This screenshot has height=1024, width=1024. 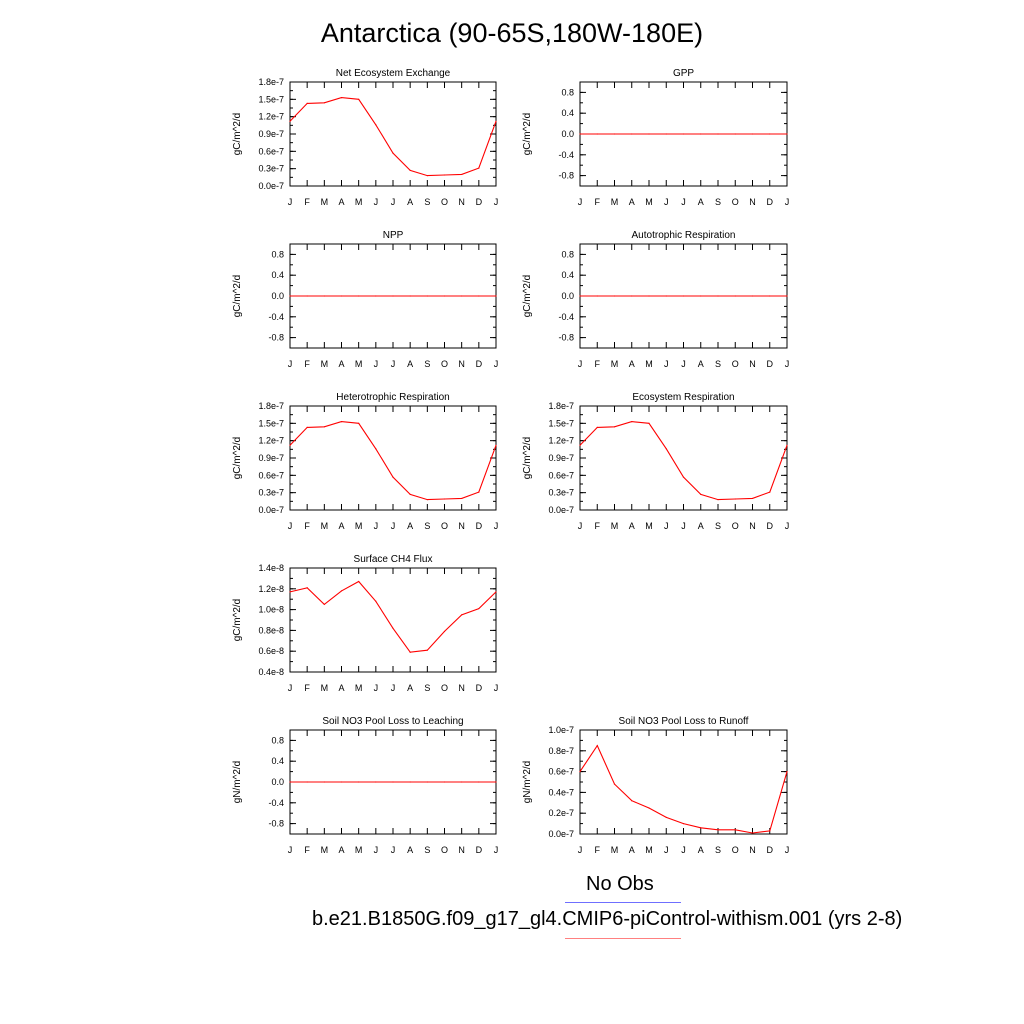 I want to click on series-line, so click(x=683, y=461).